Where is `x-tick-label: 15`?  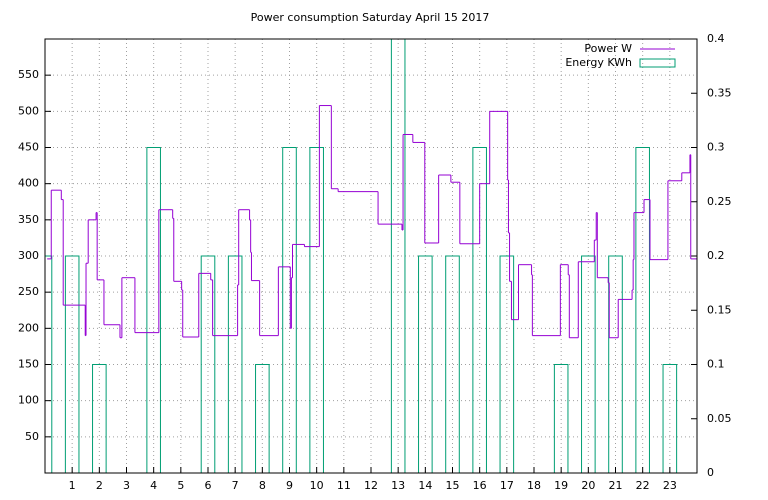 x-tick-label: 15 is located at coordinates (453, 485).